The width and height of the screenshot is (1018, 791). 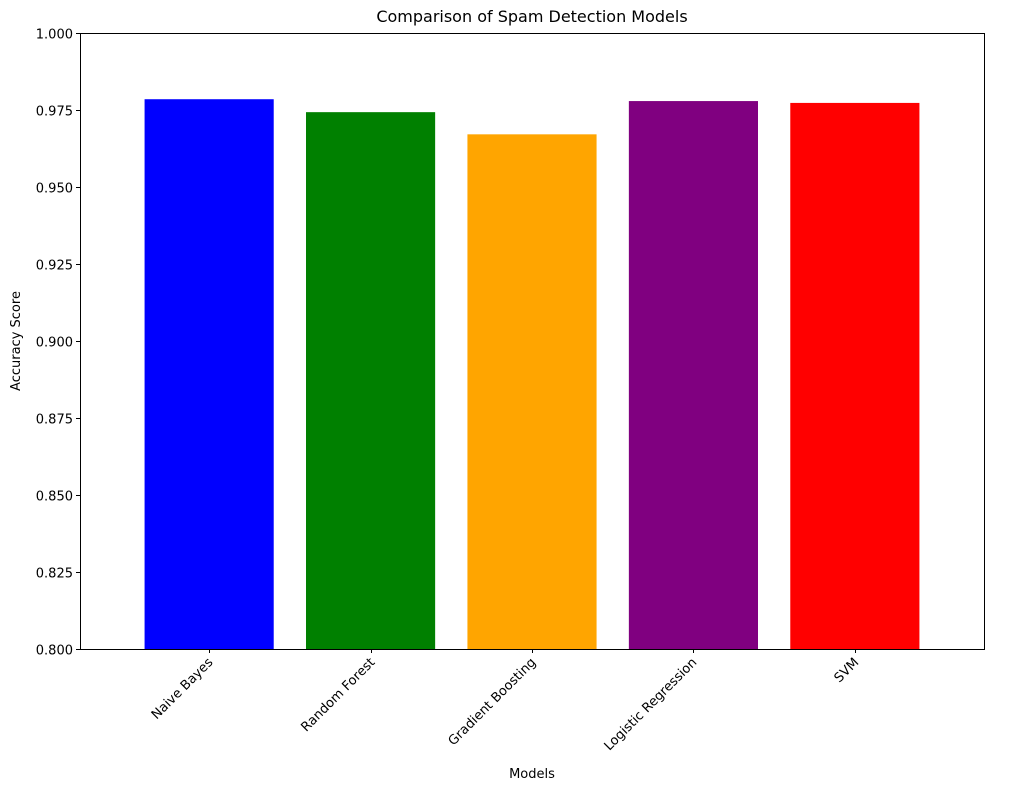 What do you see at coordinates (16, 341) in the screenshot?
I see `y-axis-label: Accuracy Score` at bounding box center [16, 341].